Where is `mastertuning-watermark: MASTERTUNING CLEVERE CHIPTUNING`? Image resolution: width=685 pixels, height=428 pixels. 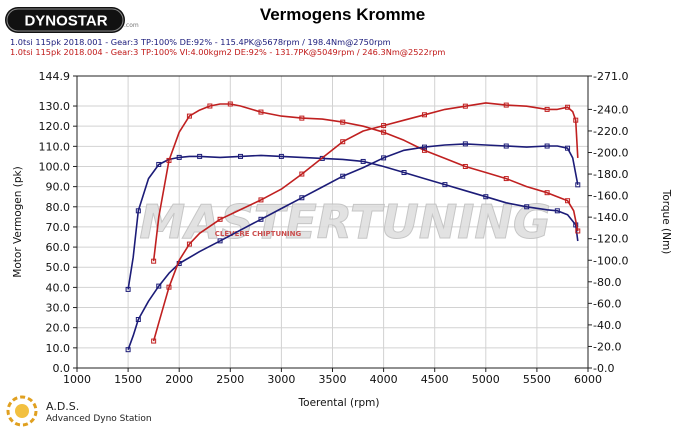
mastertuning-watermark: MASTERTUNING CLEVERE CHIPTUNING is located at coordinates (345, 222).